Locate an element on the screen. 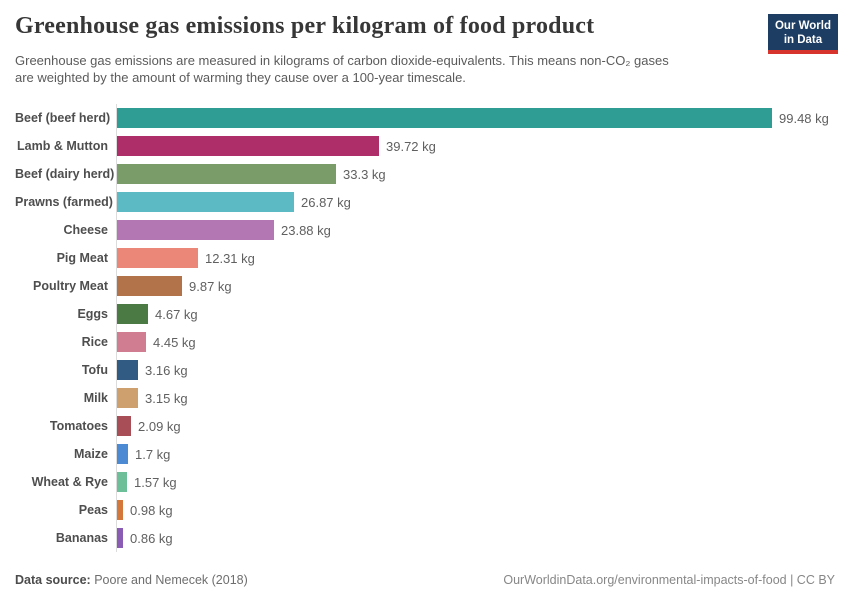  owid-logo: Our World in Data is located at coordinates (802, 34).